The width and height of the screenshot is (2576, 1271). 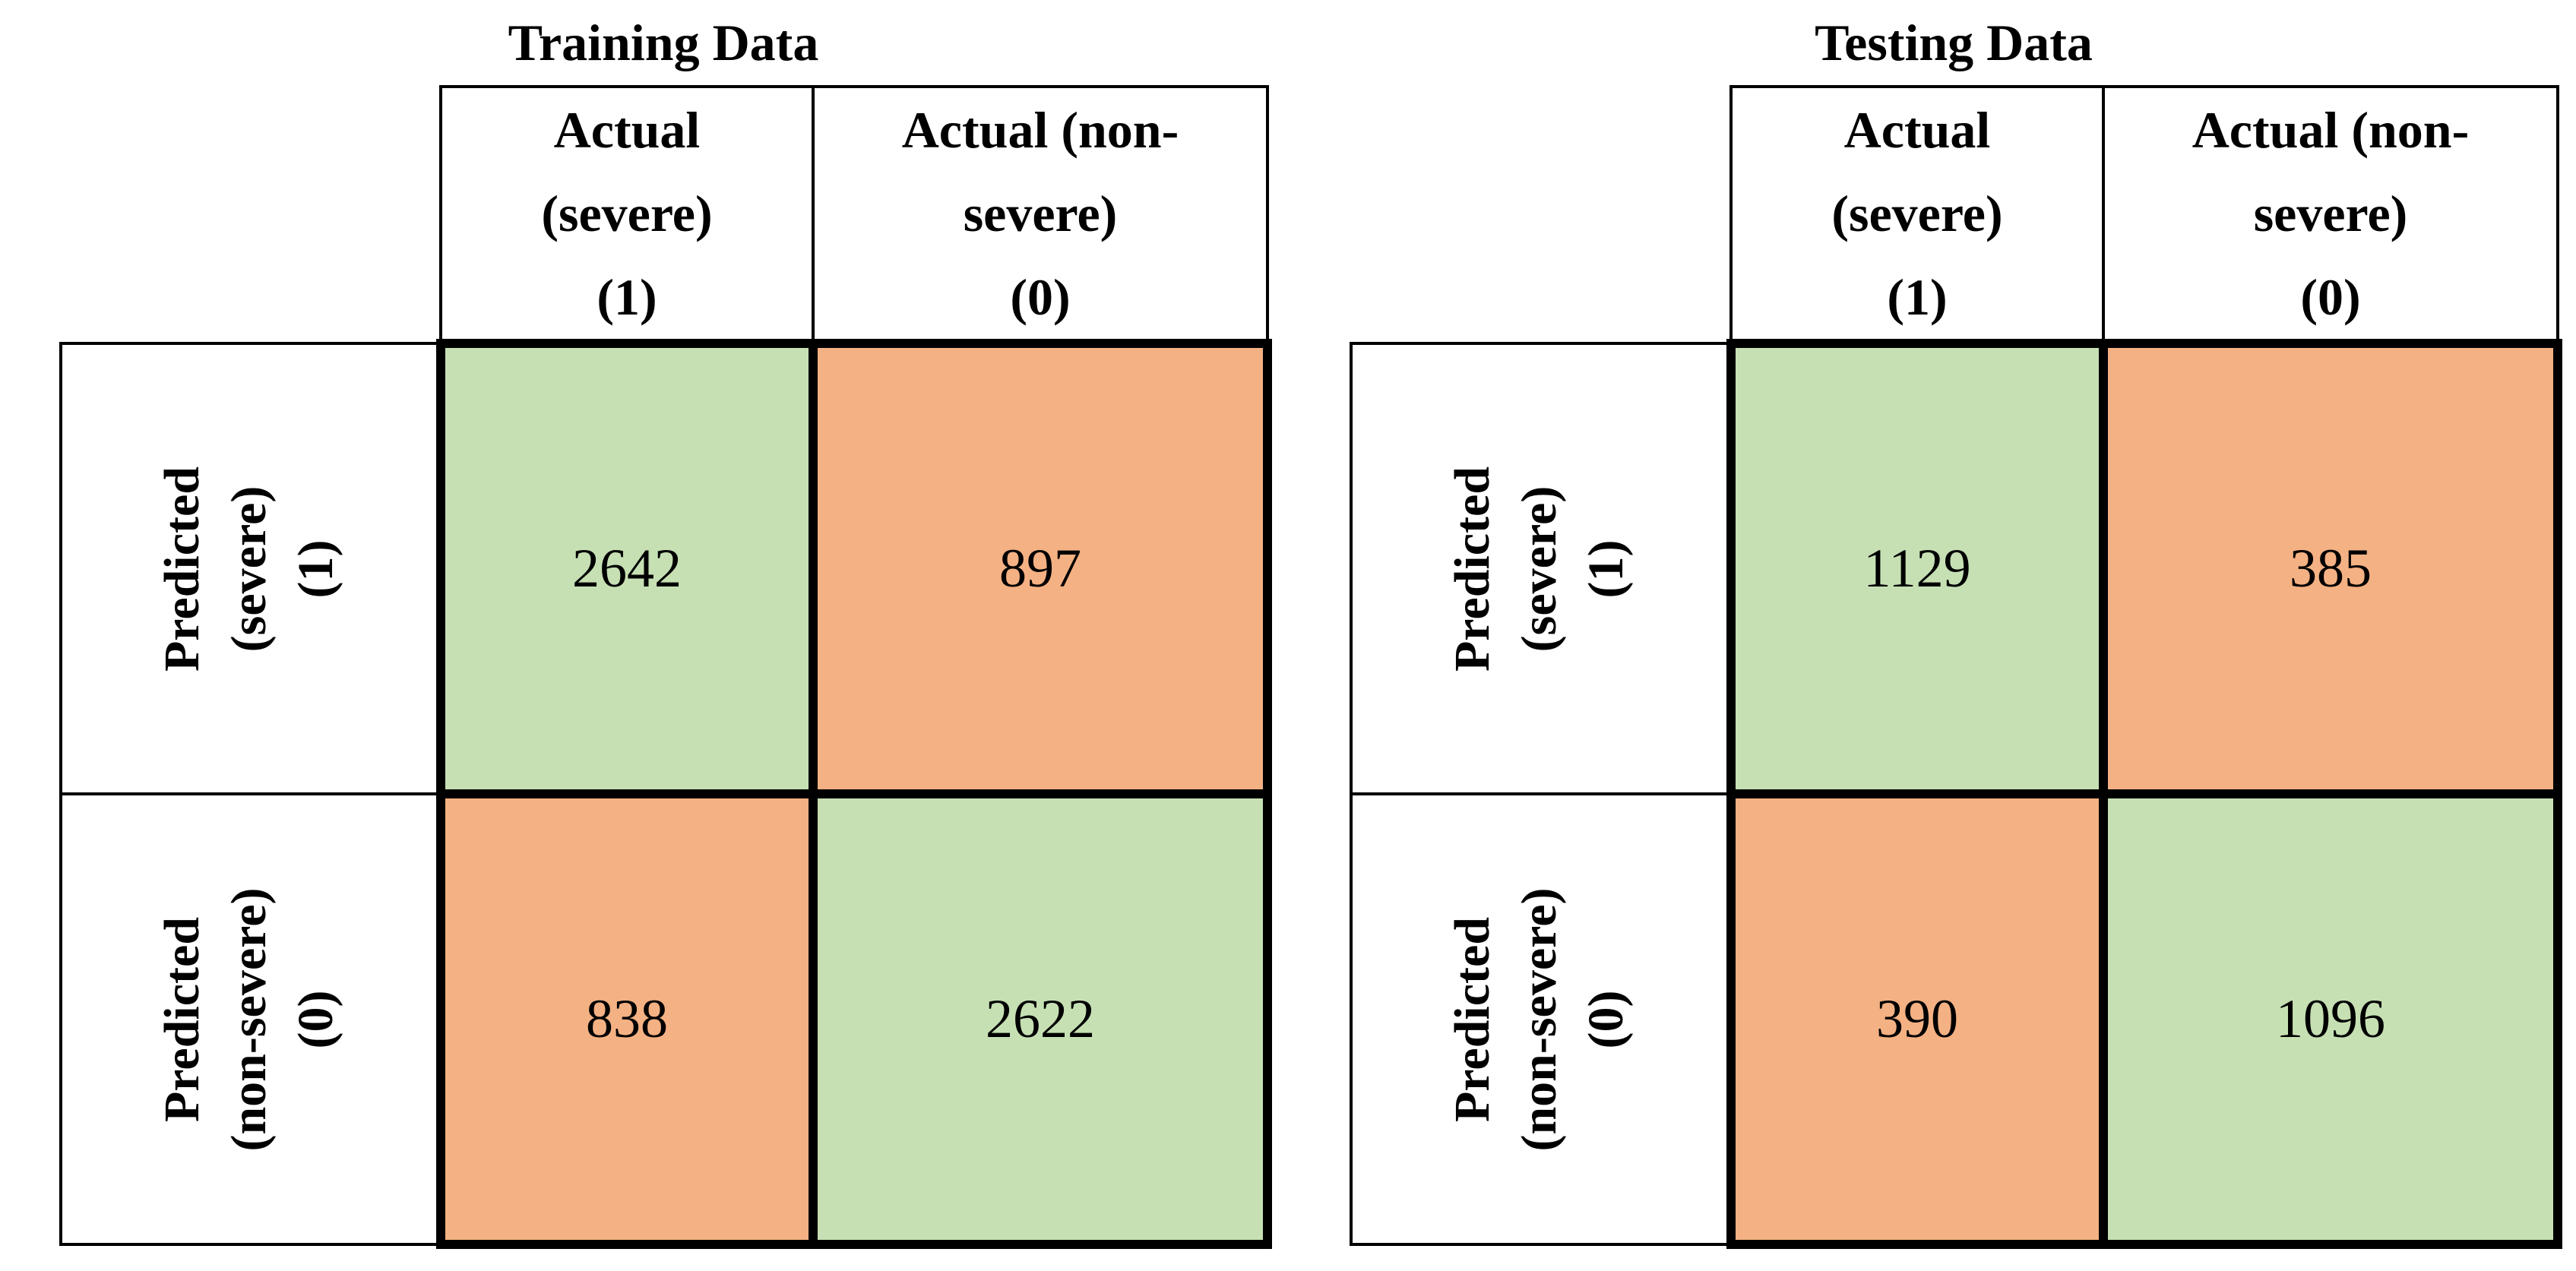 I want to click on cell-value: 897, so click(x=1040, y=568).